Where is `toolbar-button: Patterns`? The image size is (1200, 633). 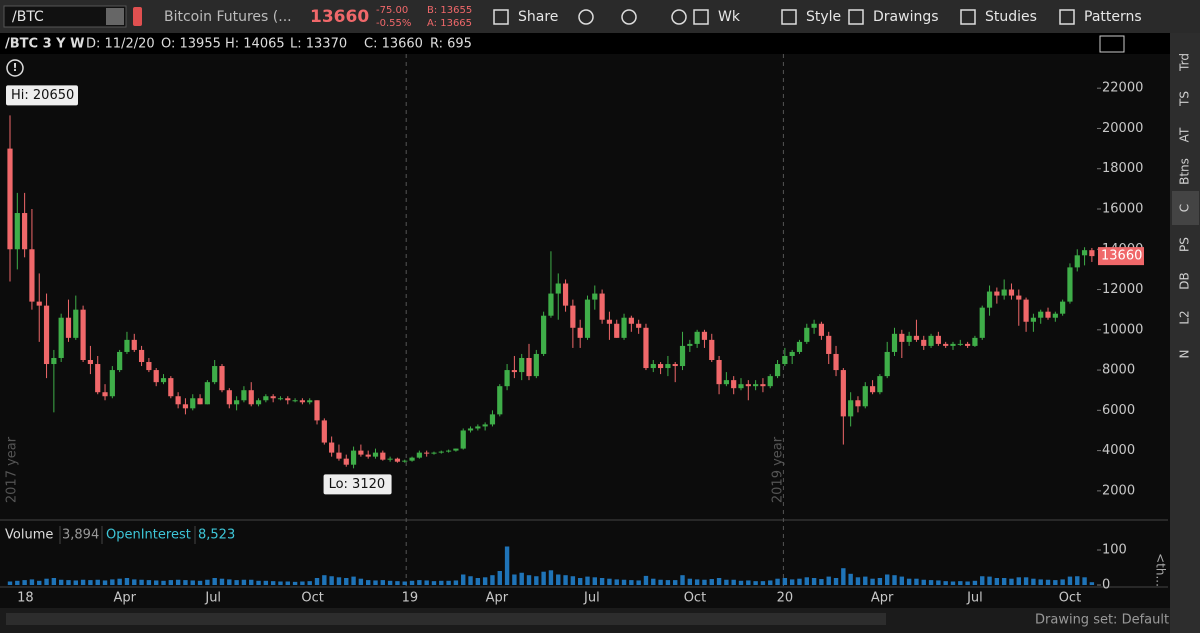
toolbar-button: Patterns is located at coordinates (1113, 17).